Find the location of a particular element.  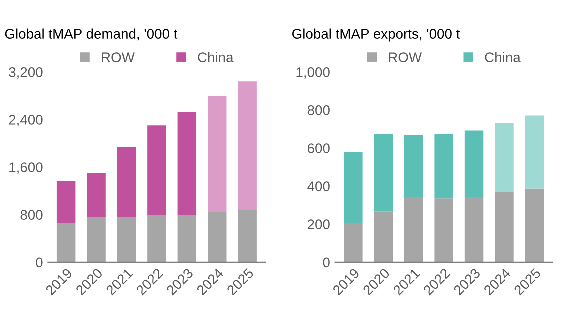

y-tick-label: 3,200 is located at coordinates (26, 73).